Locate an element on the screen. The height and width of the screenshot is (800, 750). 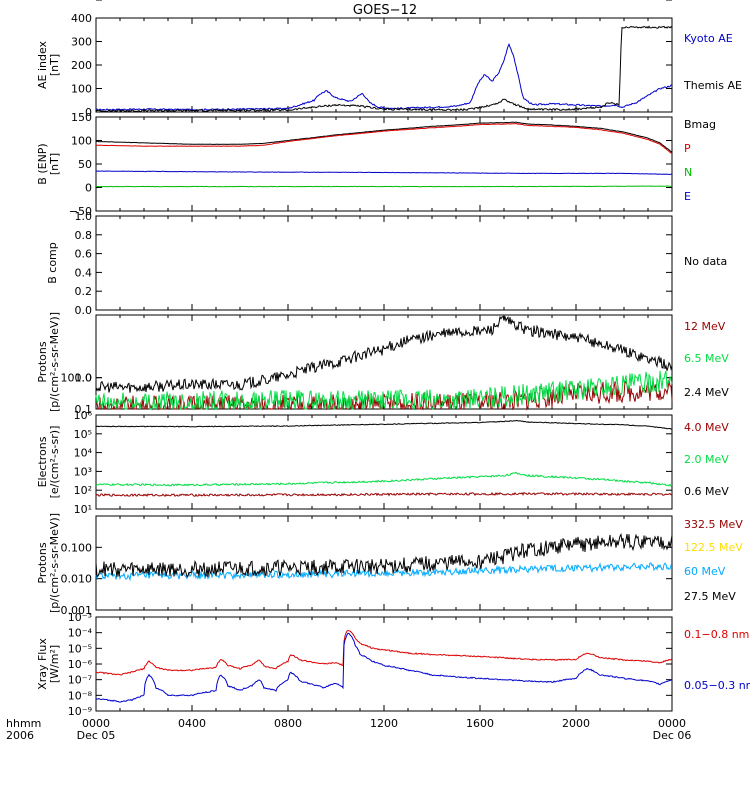
panel-3: 0.0 0.2 0.4 0.6 0.8 1.0 B comp No data is located at coordinates (386, 263).